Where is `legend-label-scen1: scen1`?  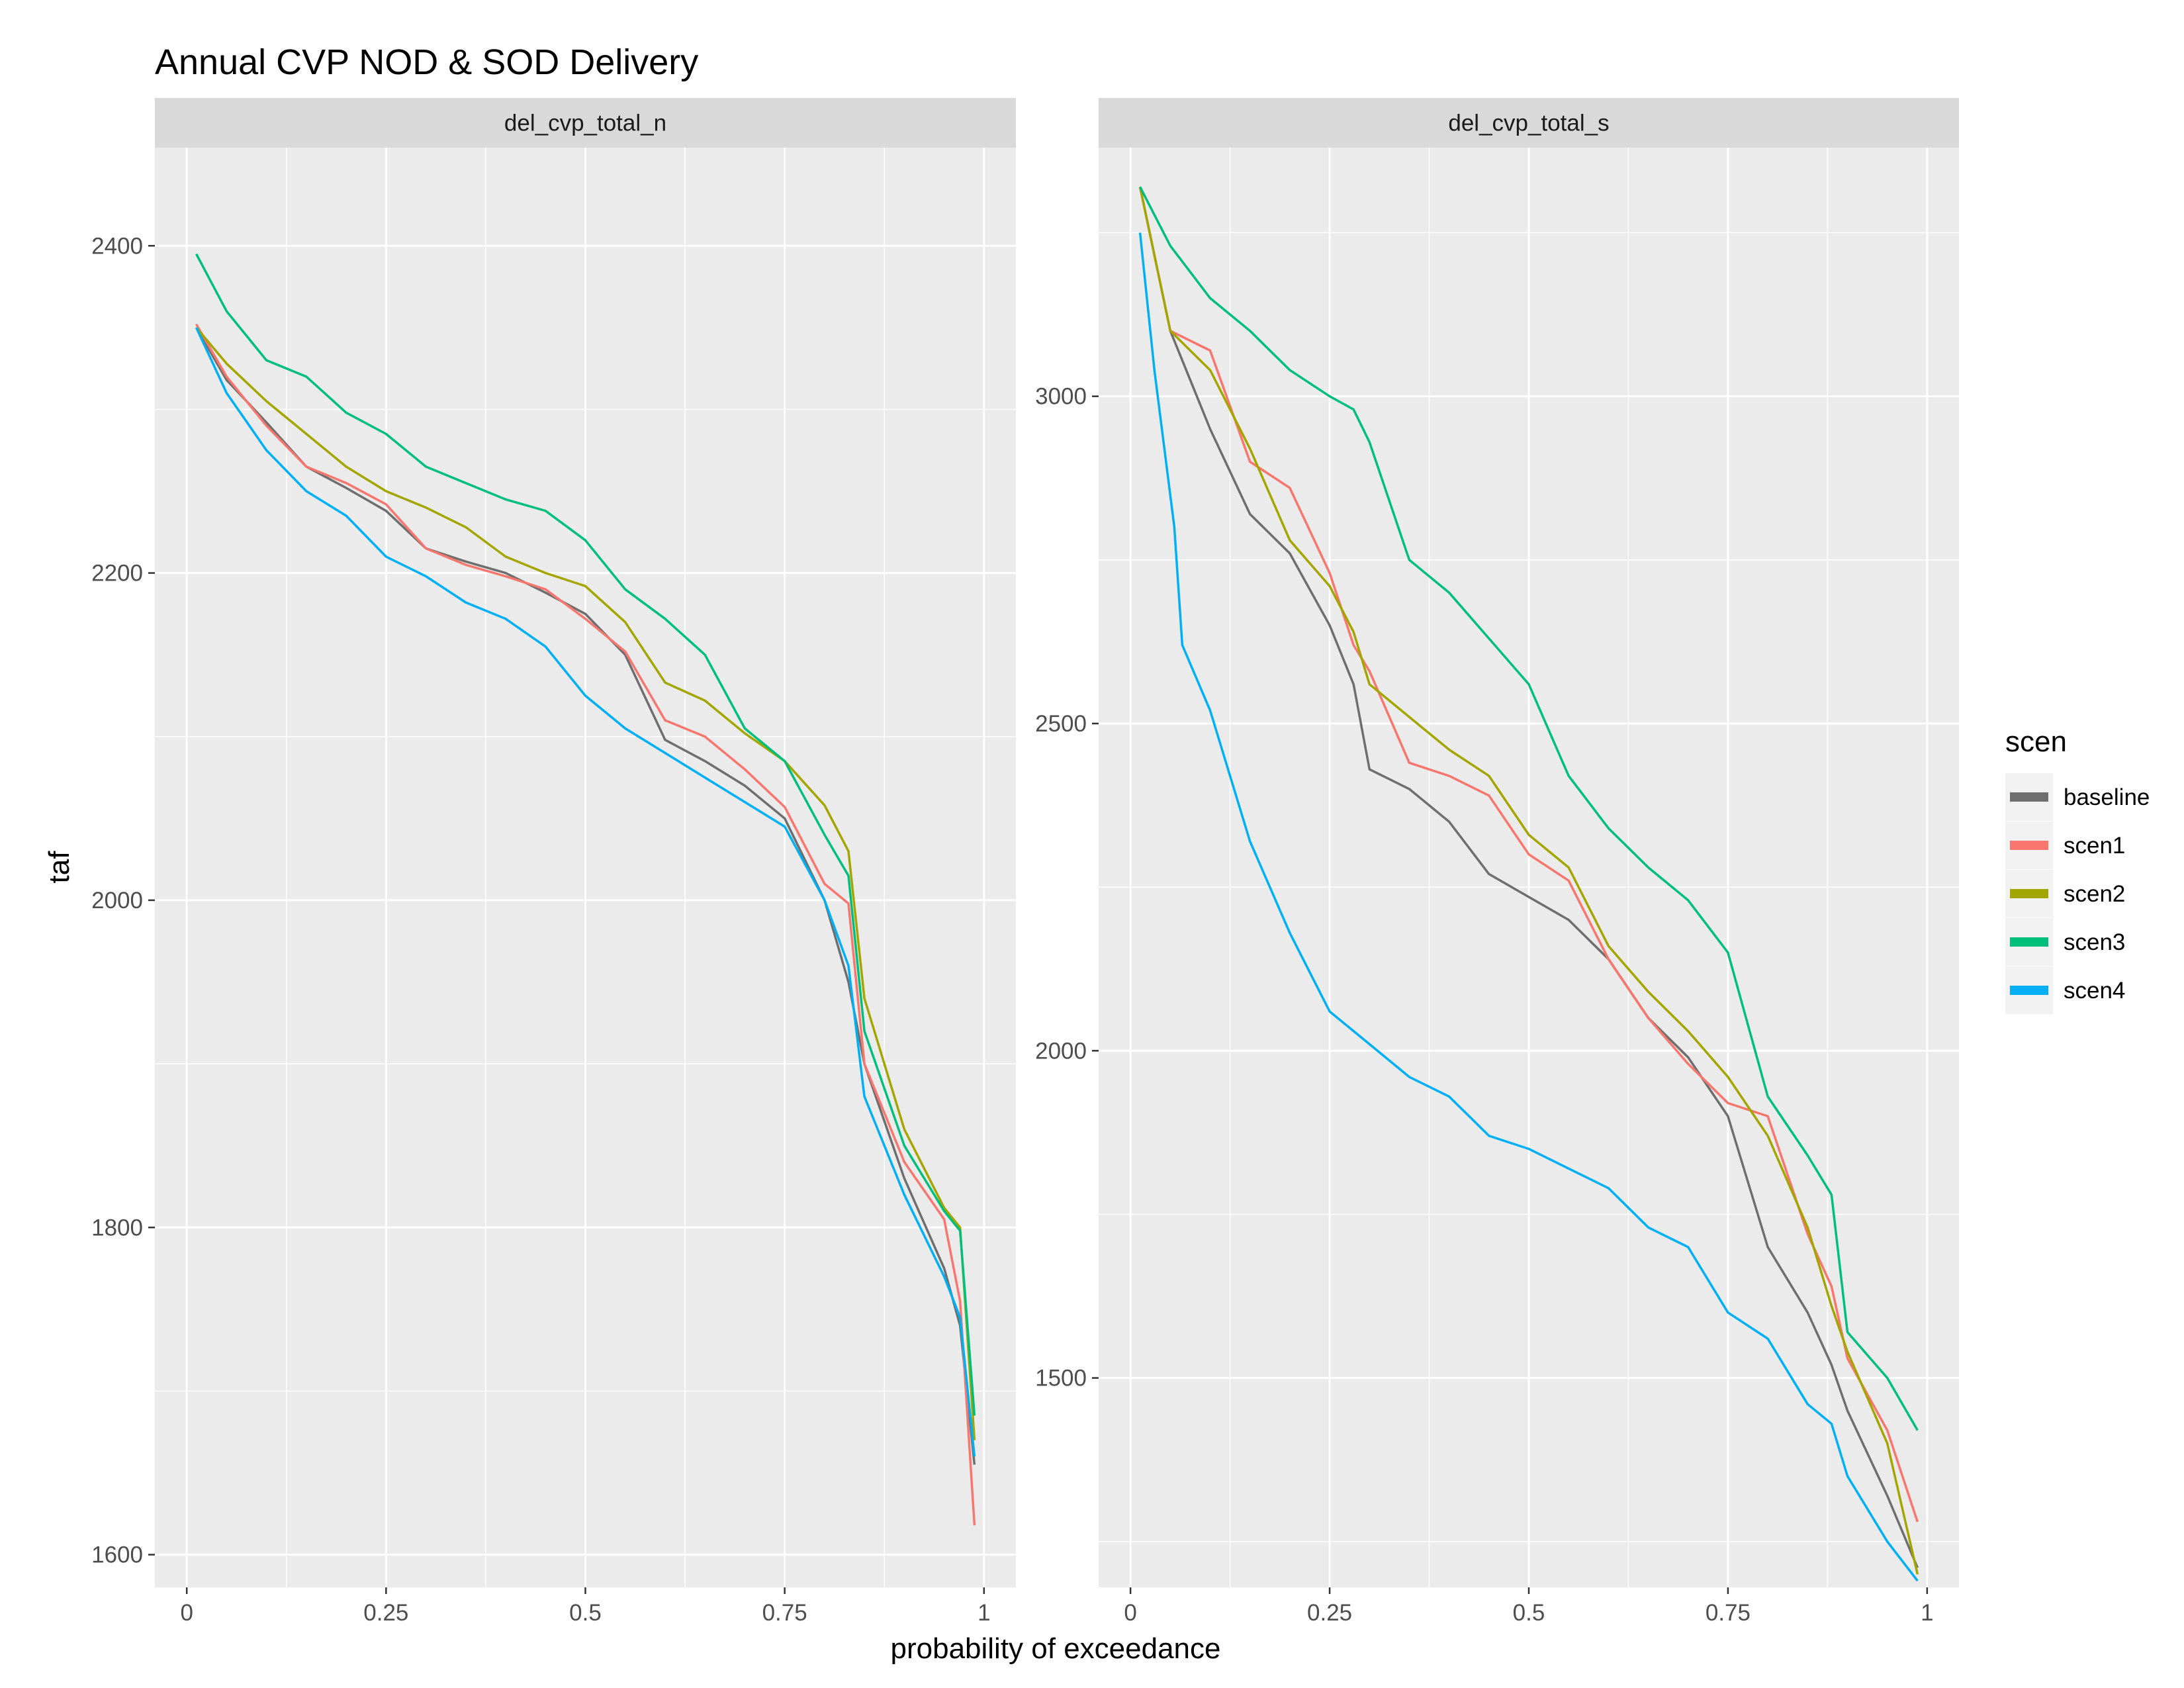 legend-label-scen1: scen1 is located at coordinates (2094, 846).